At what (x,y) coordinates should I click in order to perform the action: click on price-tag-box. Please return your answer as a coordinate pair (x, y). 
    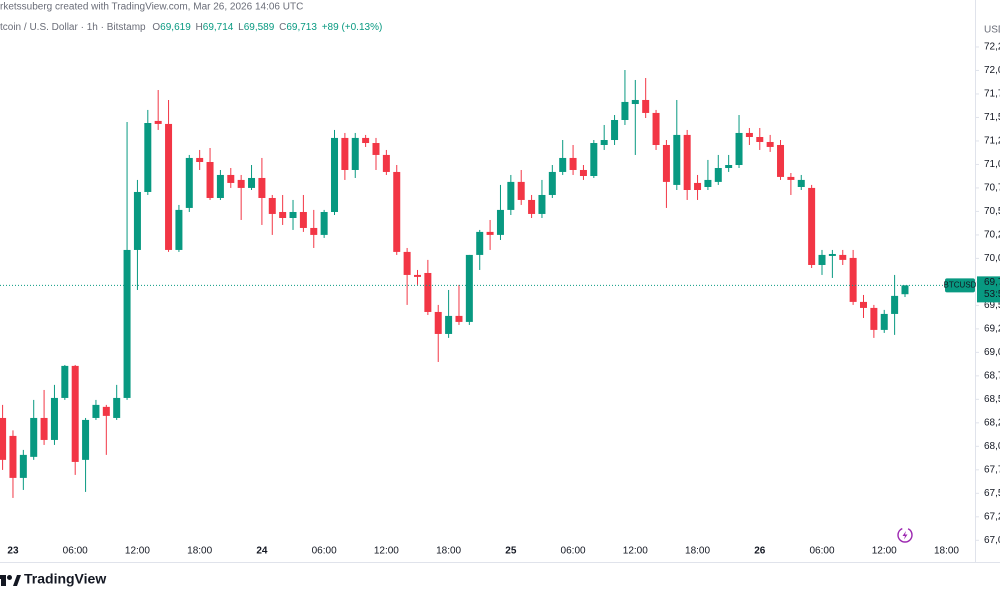
    Looking at the image, I should click on (988, 289).